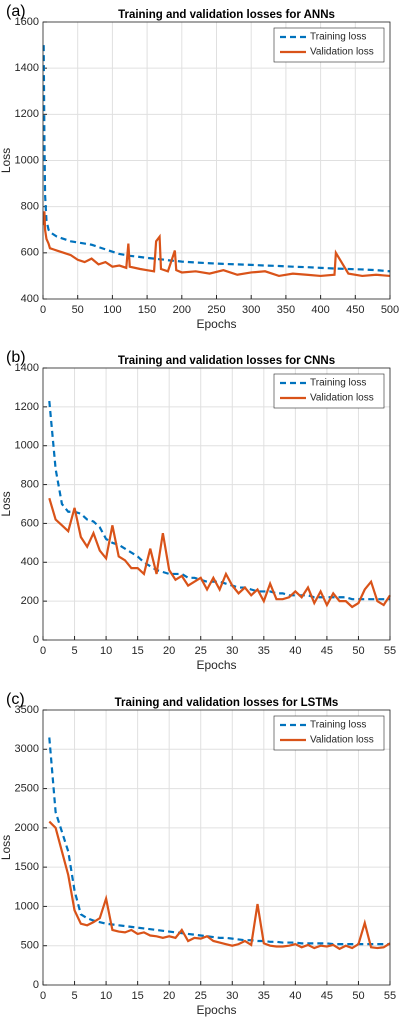 The height and width of the screenshot is (1021, 400). Describe the element at coordinates (251, 310) in the screenshot. I see `x-tick-label: 300` at that location.